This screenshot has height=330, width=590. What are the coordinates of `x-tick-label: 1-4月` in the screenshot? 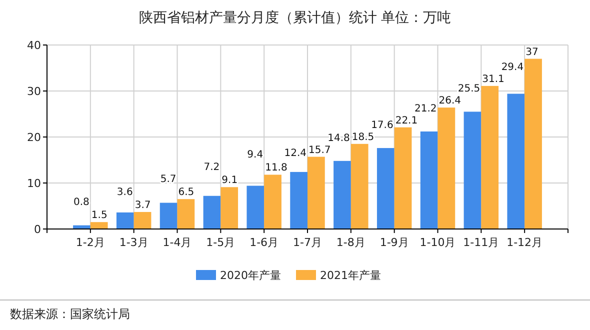 It's located at (177, 242).